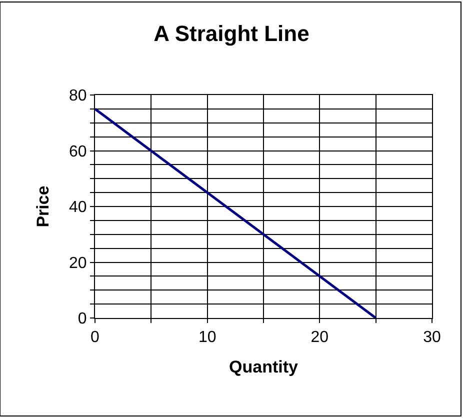 The image size is (463, 418). What do you see at coordinates (95, 337) in the screenshot?
I see `x-tick-label: 0` at bounding box center [95, 337].